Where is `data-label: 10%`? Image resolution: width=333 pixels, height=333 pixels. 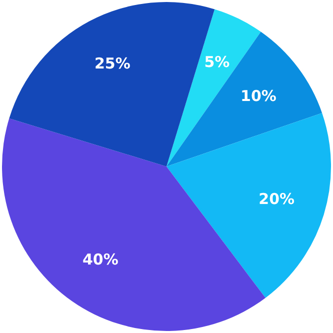 data-label: 10% is located at coordinates (258, 96).